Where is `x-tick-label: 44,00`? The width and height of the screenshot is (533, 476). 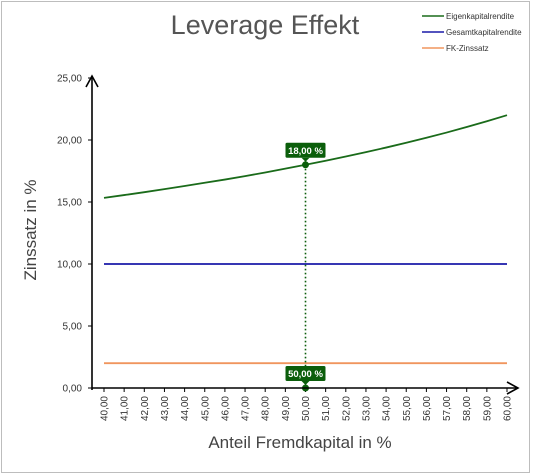
x-tick-label: 44,00 is located at coordinates (185, 408).